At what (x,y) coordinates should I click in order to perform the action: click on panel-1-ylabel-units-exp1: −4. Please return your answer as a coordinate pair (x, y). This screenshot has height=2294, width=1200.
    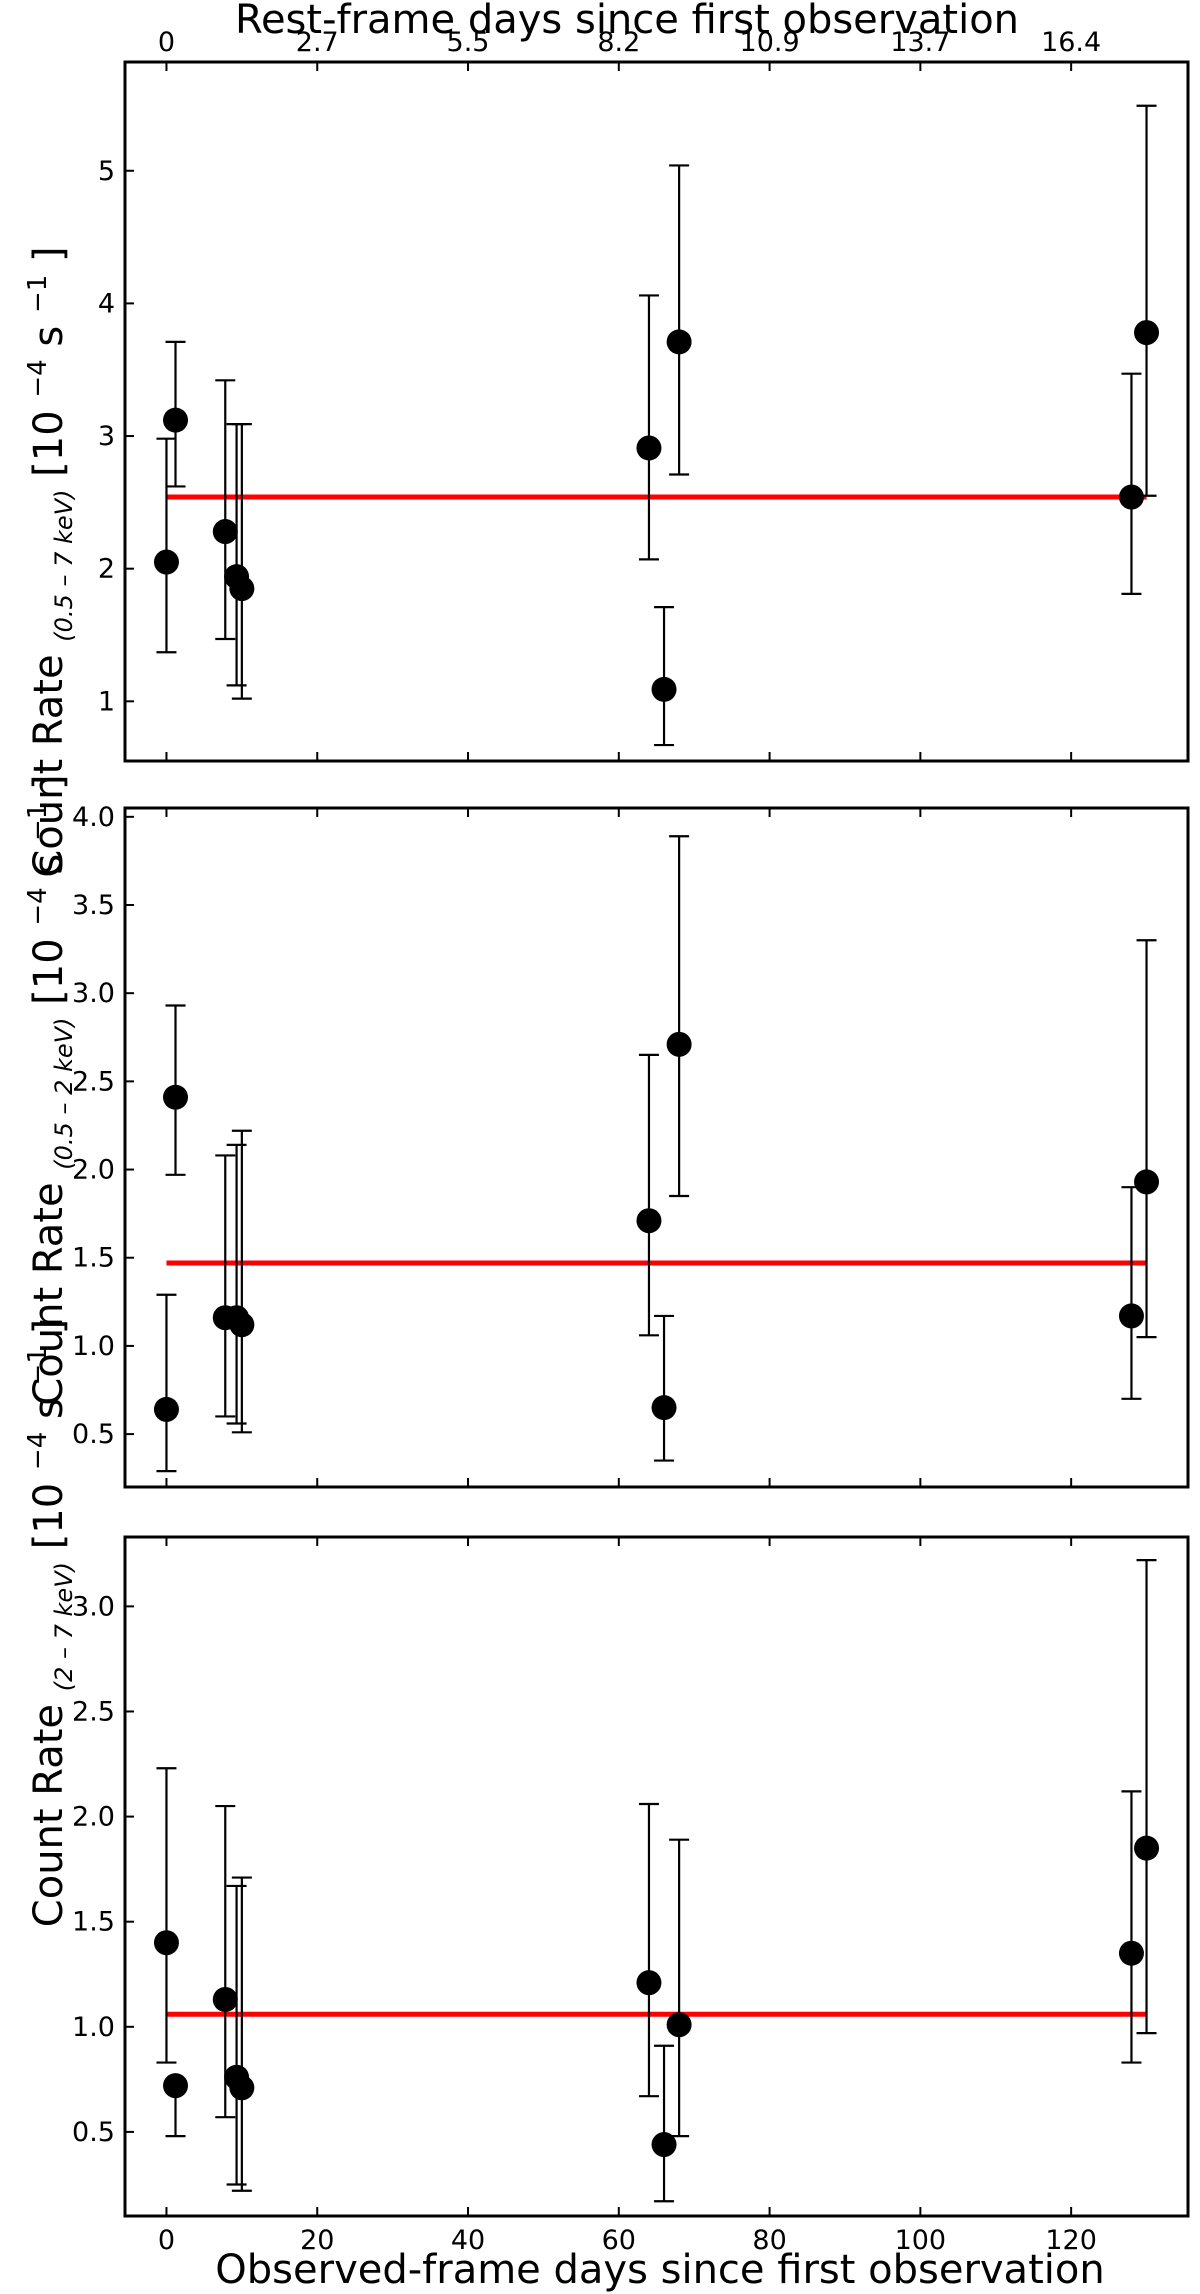
    Looking at the image, I should click on (38, 378).